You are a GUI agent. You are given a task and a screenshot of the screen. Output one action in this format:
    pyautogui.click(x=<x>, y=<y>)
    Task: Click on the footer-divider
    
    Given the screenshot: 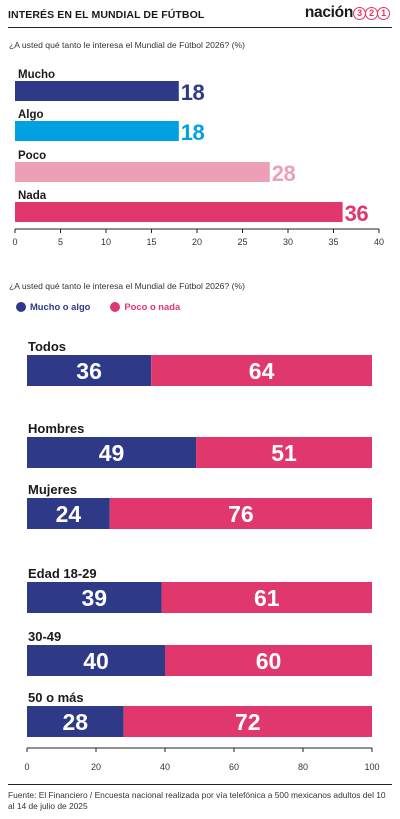 What is the action you would take?
    pyautogui.click(x=200, y=784)
    